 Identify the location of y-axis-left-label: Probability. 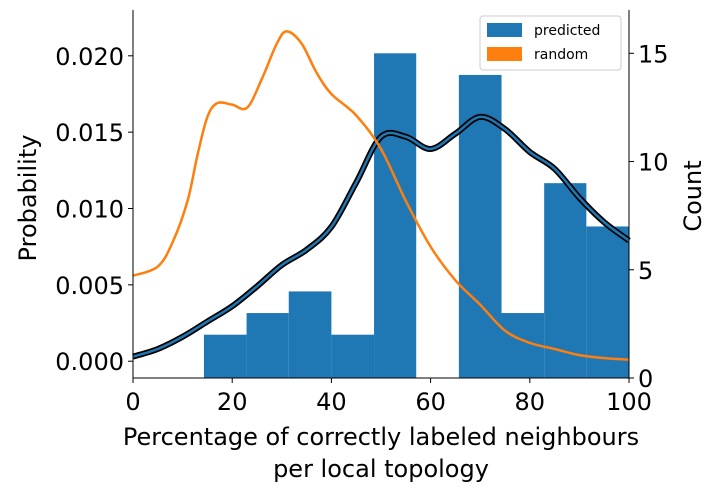
(28, 198).